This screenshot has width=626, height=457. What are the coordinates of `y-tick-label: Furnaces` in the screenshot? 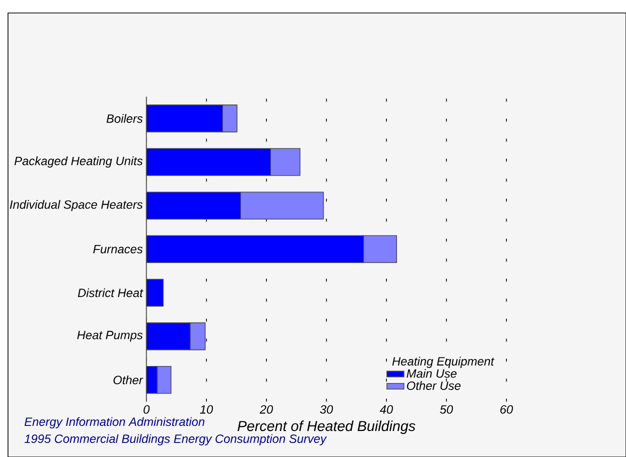 It's located at (118, 249).